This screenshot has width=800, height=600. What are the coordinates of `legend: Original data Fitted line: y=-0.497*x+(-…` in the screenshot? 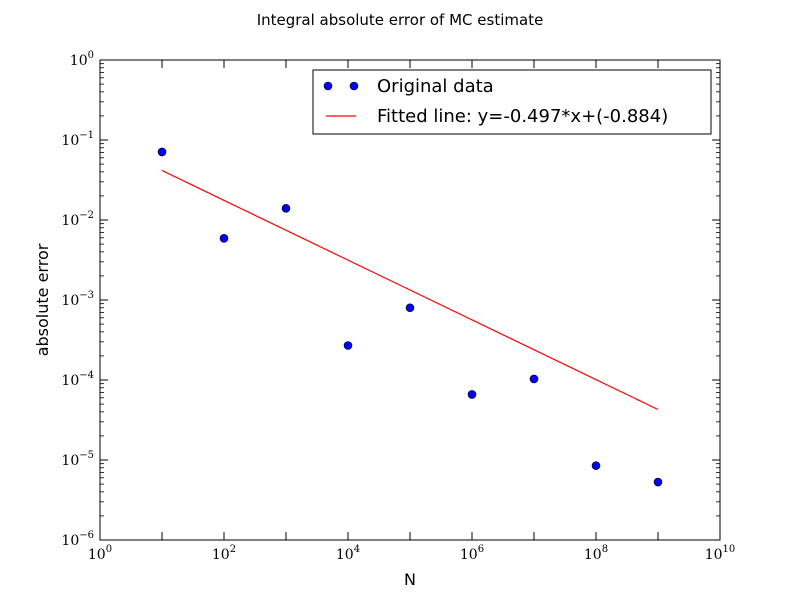 It's located at (512, 102).